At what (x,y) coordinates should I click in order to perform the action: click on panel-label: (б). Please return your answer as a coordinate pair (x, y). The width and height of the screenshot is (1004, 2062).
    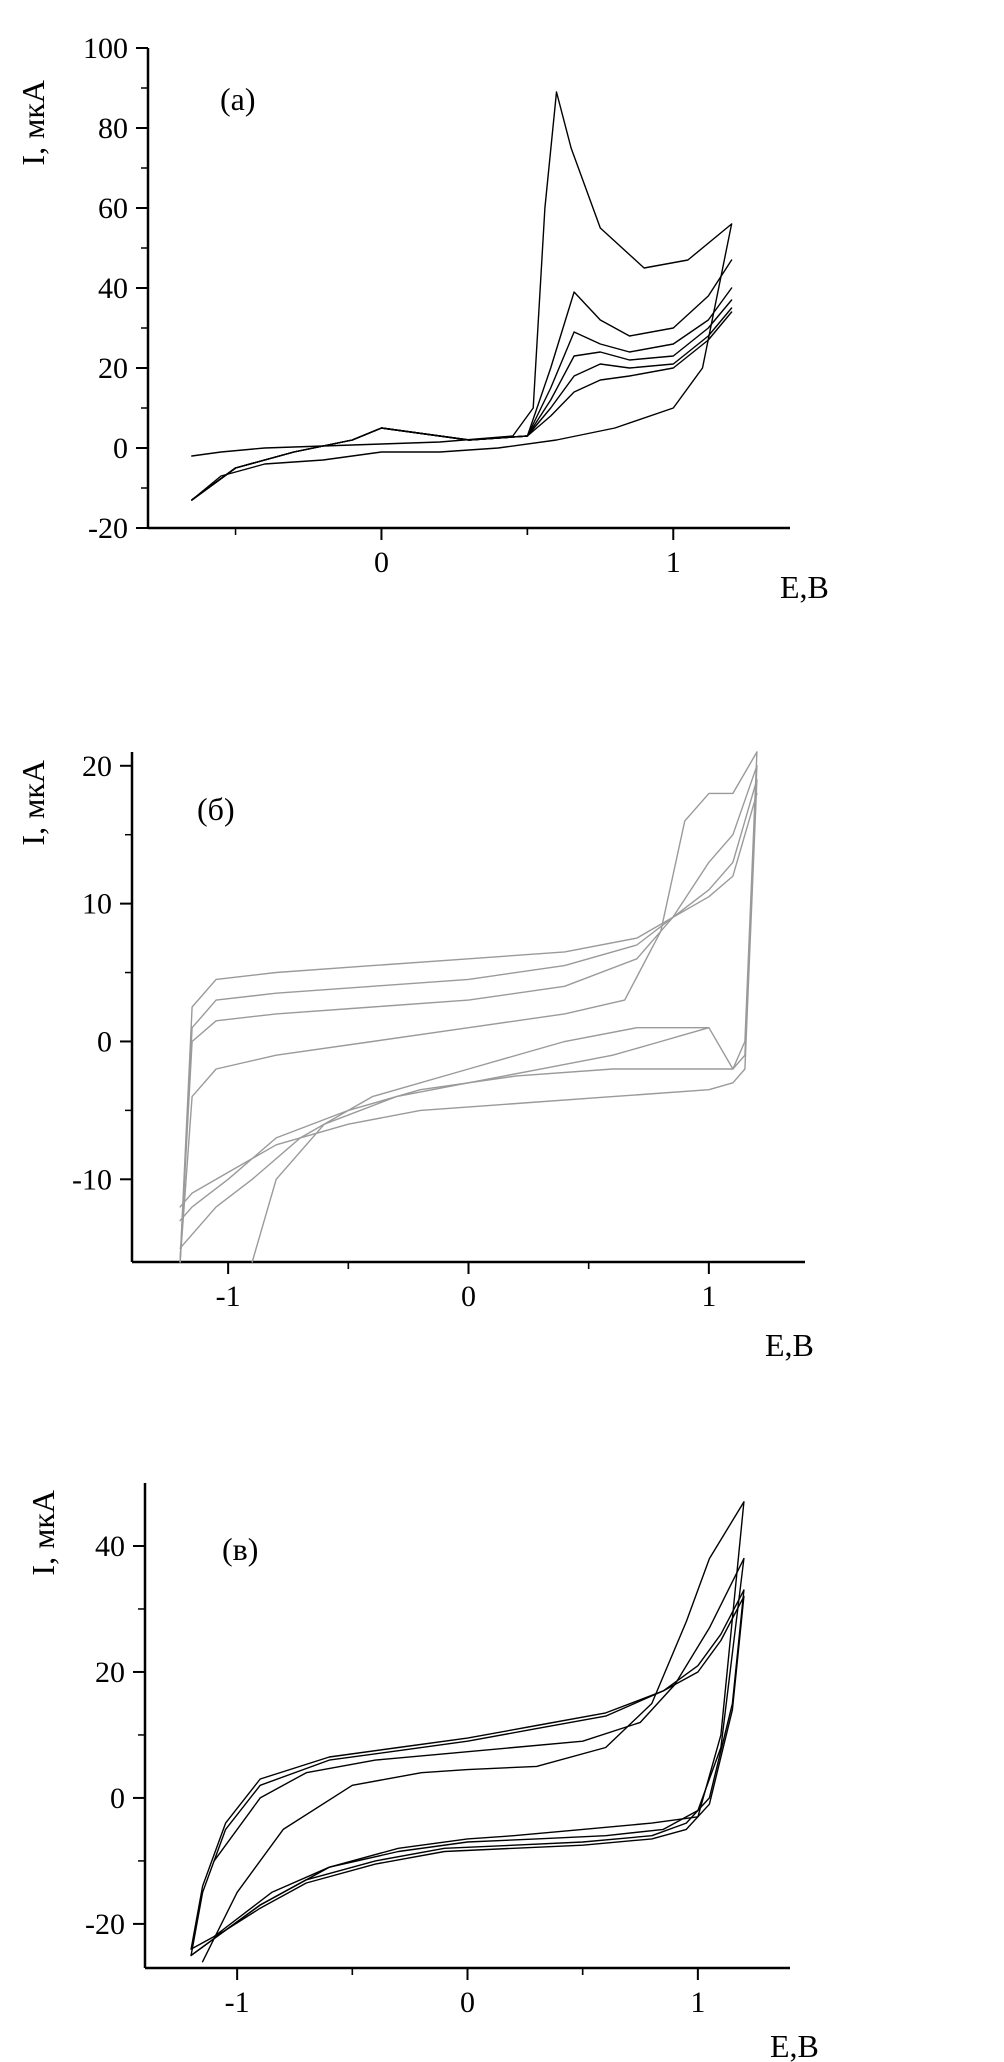
    Looking at the image, I should click on (216, 809).